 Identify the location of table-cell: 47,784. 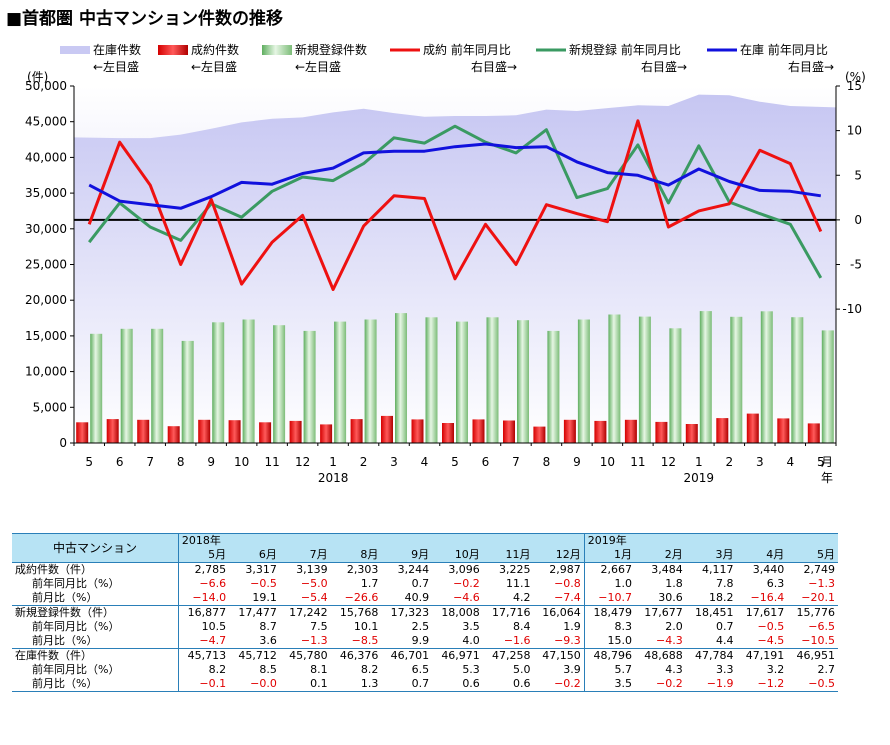
(711, 655).